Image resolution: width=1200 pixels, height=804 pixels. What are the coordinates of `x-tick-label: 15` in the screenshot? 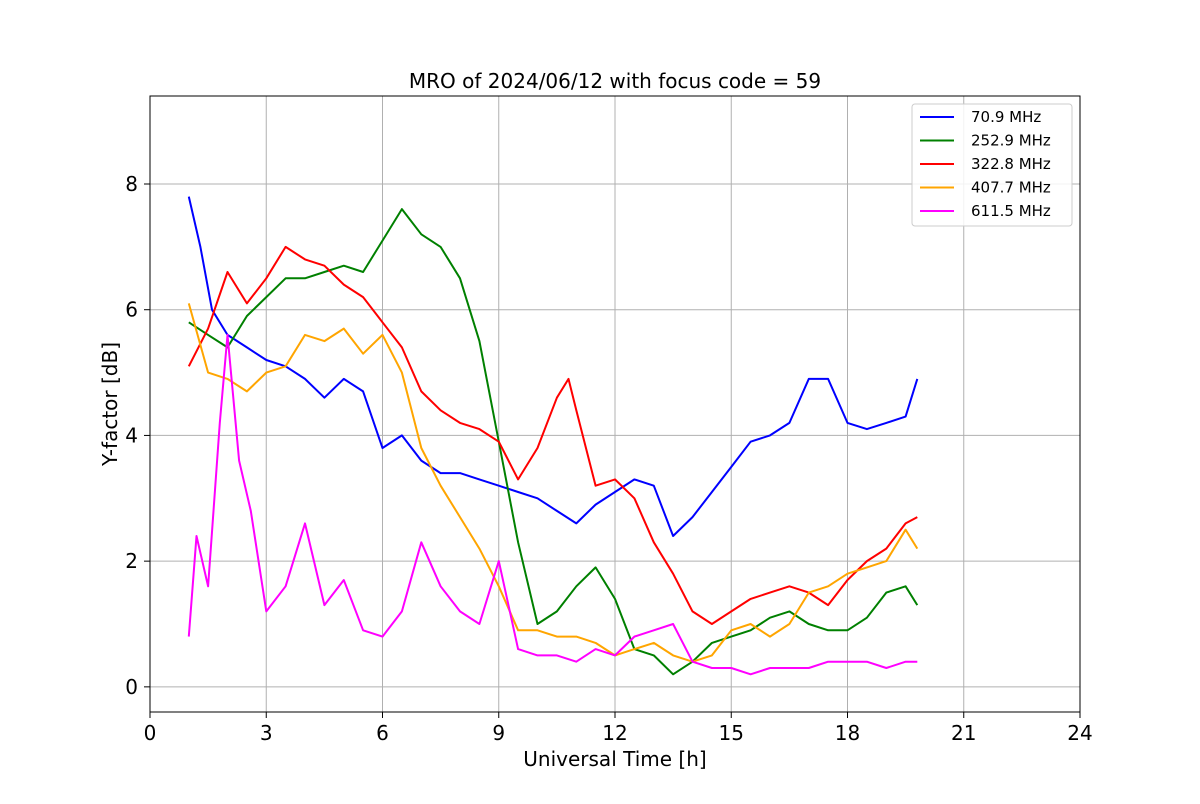 It's located at (731, 733).